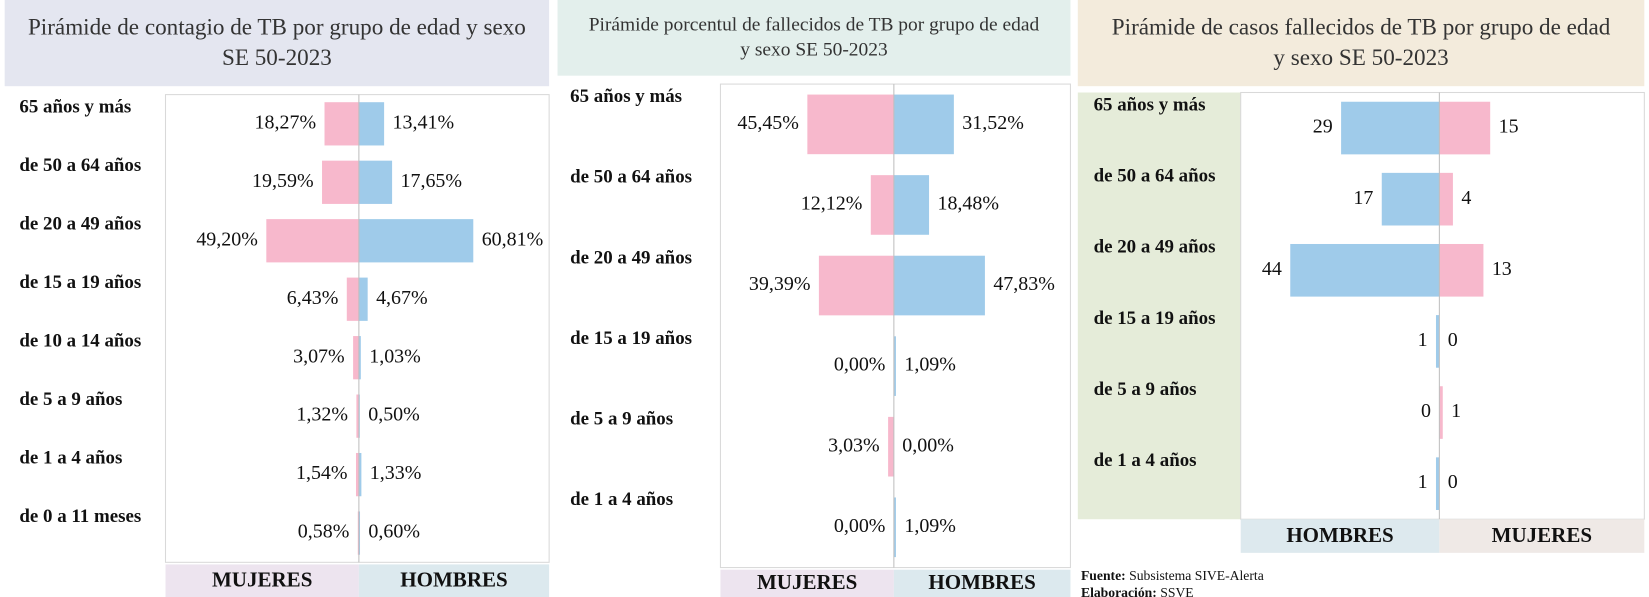 The width and height of the screenshot is (1649, 597). I want to click on footer-credit: Elaboración: SSVE, so click(1137, 591).